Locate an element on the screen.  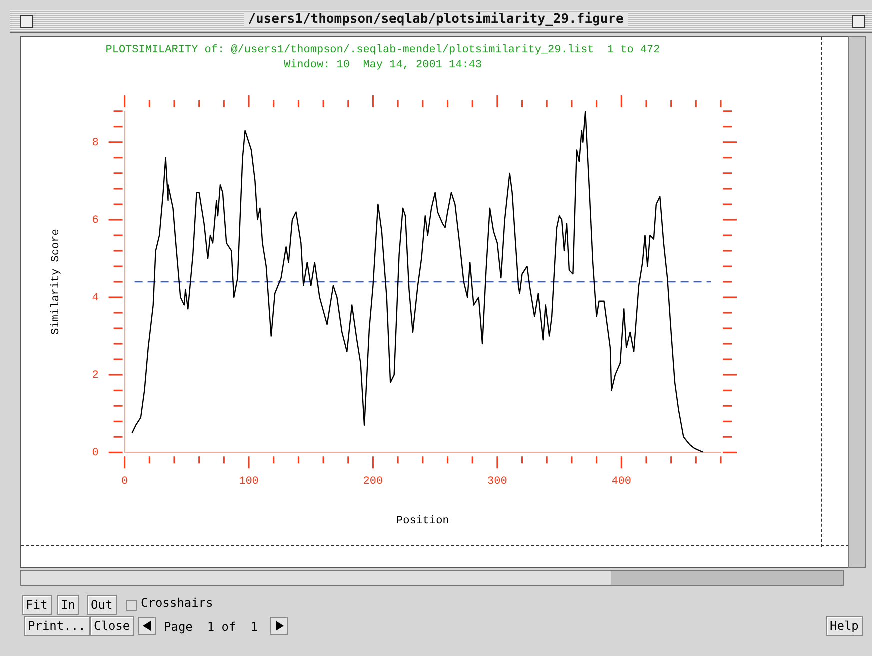
text: Help is located at coordinates (844, 626).